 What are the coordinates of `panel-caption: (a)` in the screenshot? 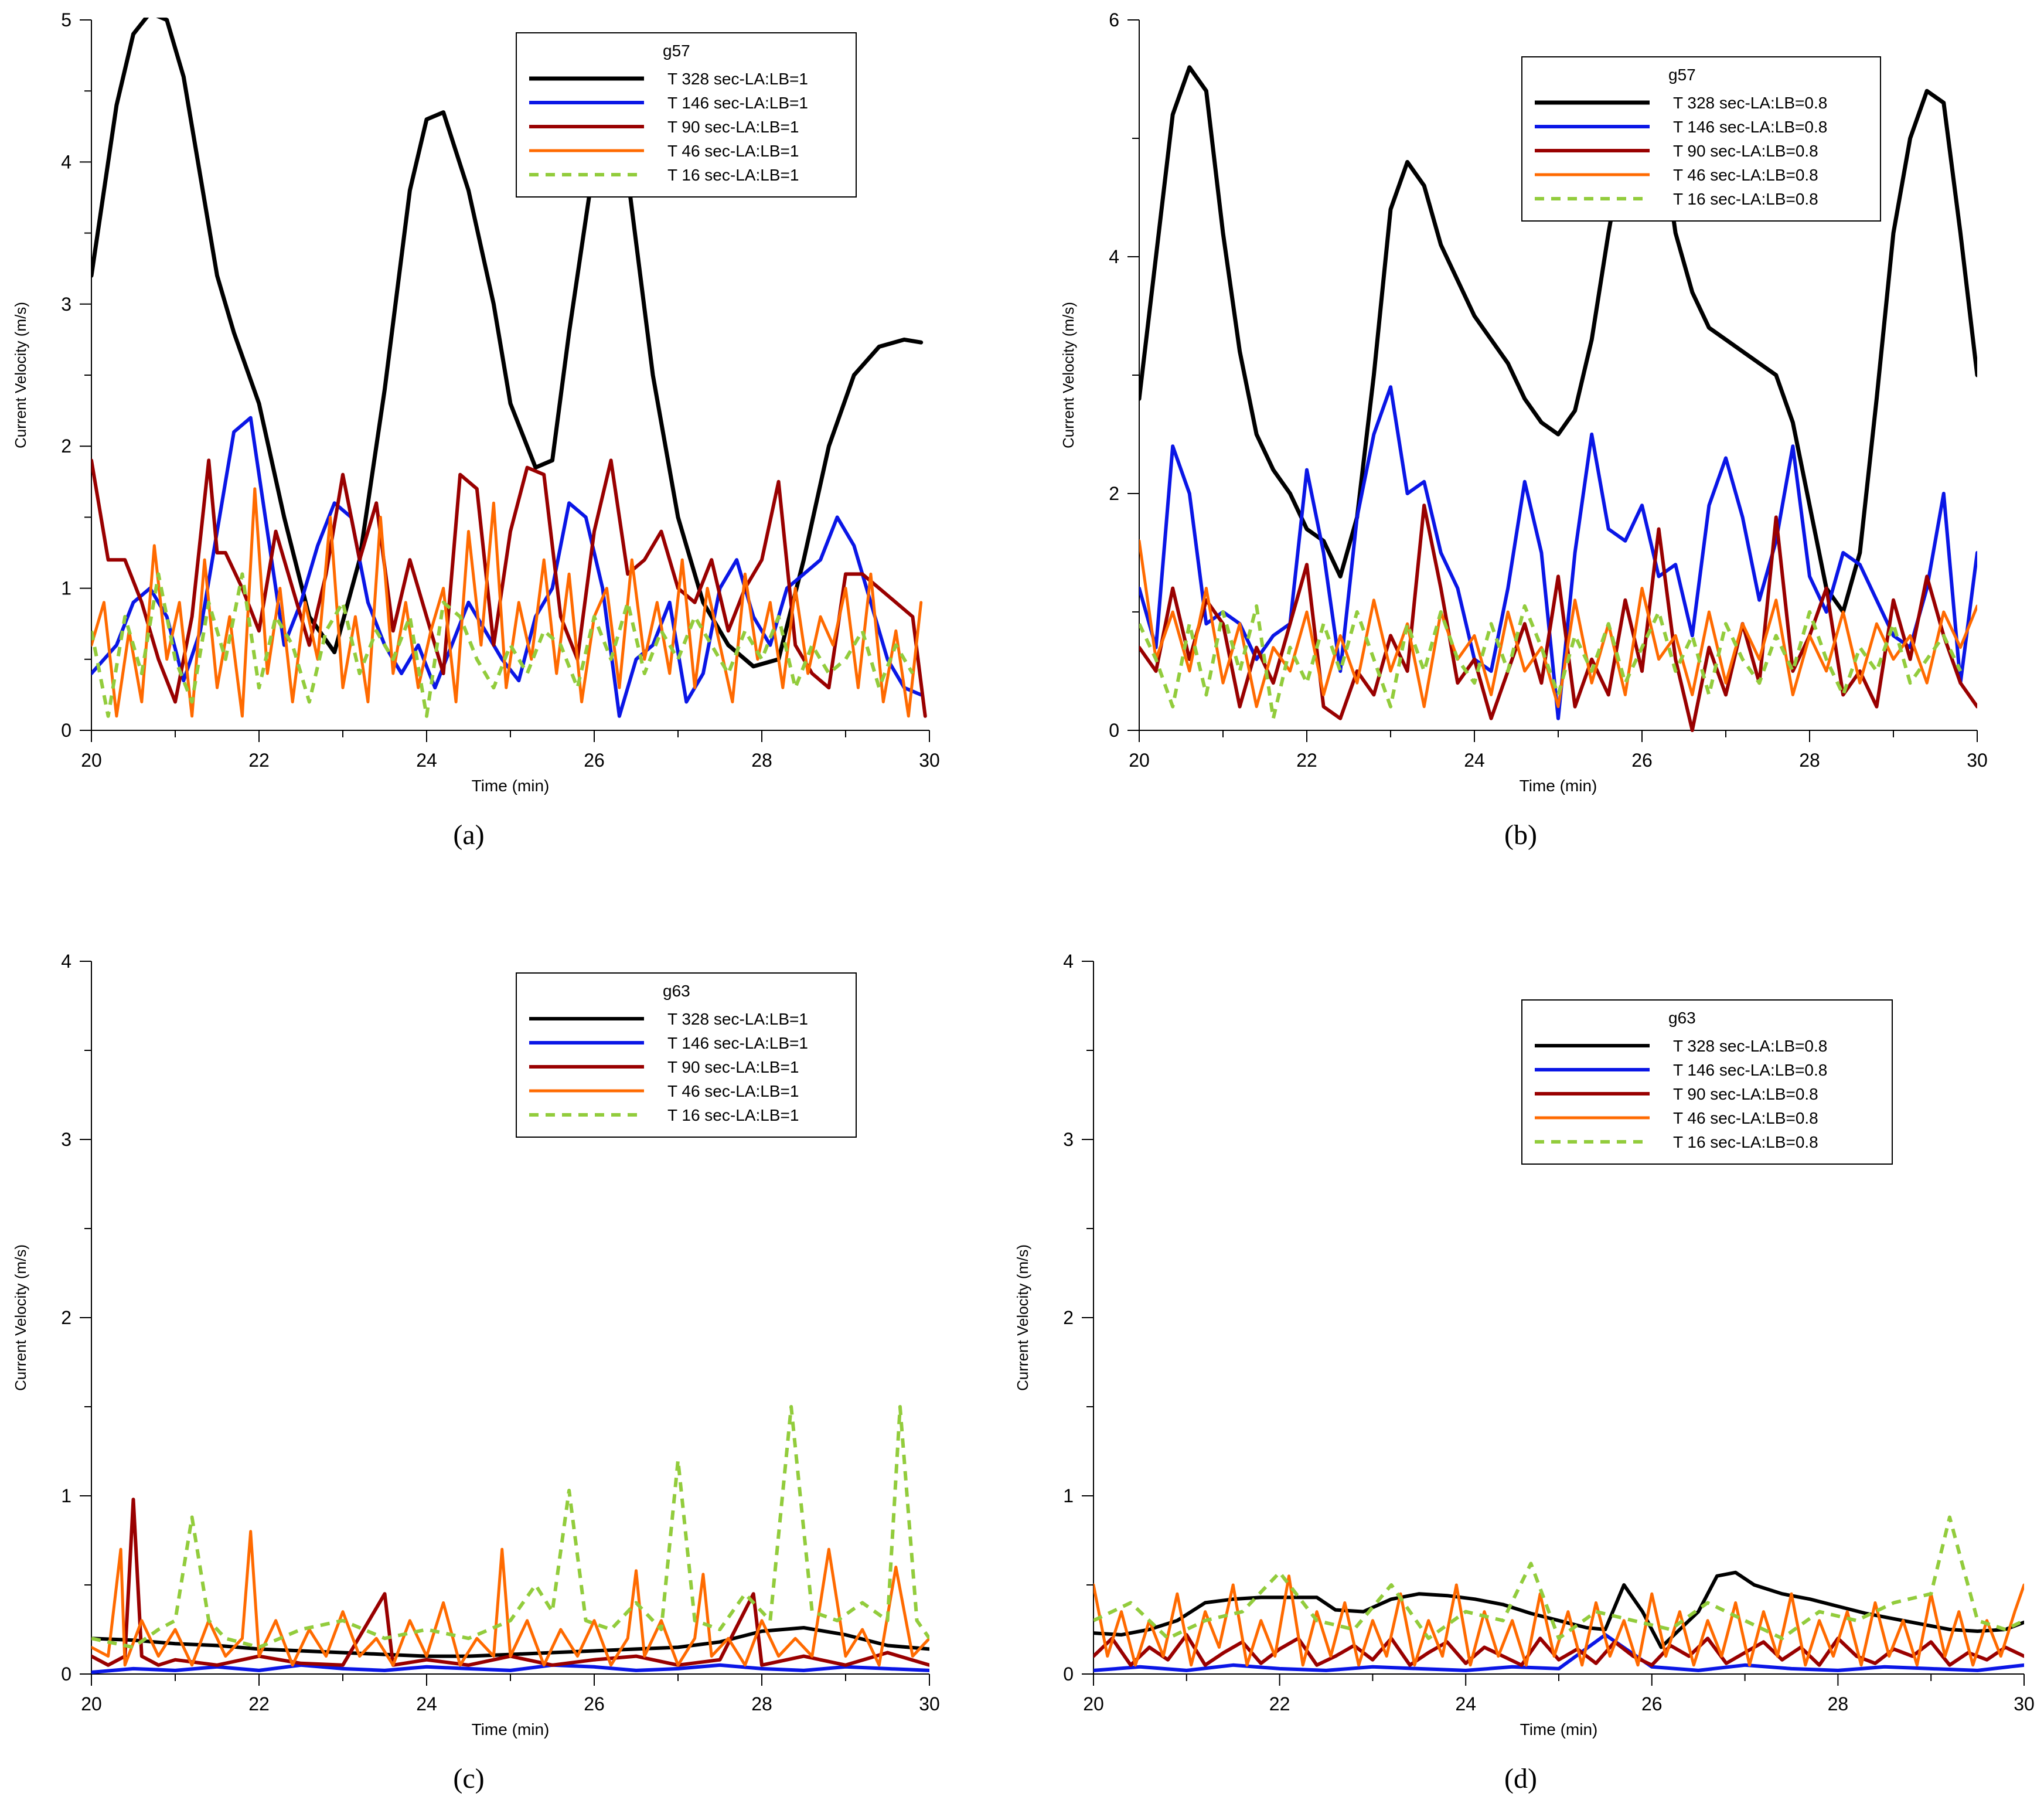 It's located at (468, 834).